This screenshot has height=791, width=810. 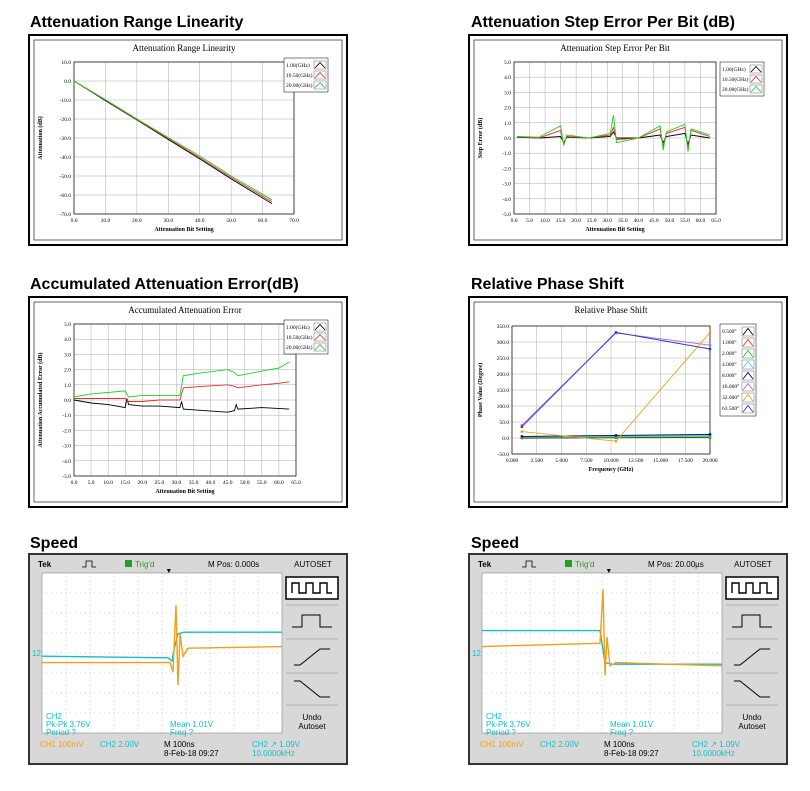 What do you see at coordinates (184, 492) in the screenshot?
I see `x-axis-label: Attenuation Bit Setting` at bounding box center [184, 492].